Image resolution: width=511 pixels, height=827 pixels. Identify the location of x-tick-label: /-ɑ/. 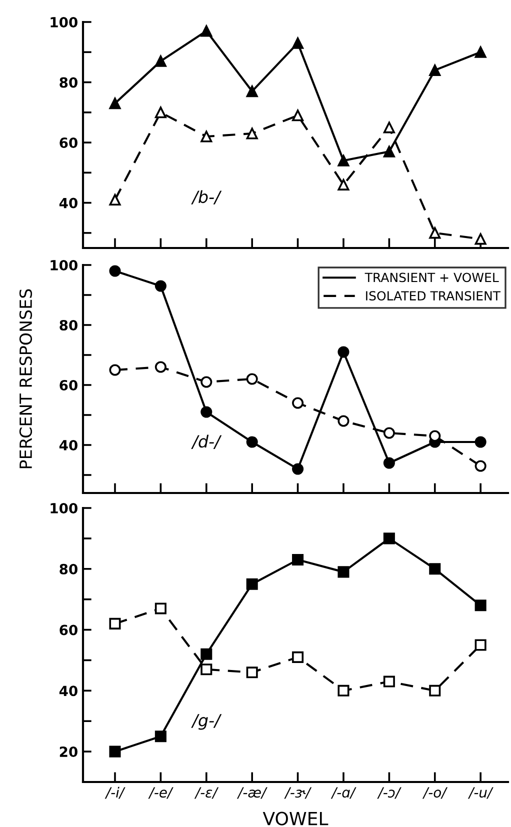
(343, 793).